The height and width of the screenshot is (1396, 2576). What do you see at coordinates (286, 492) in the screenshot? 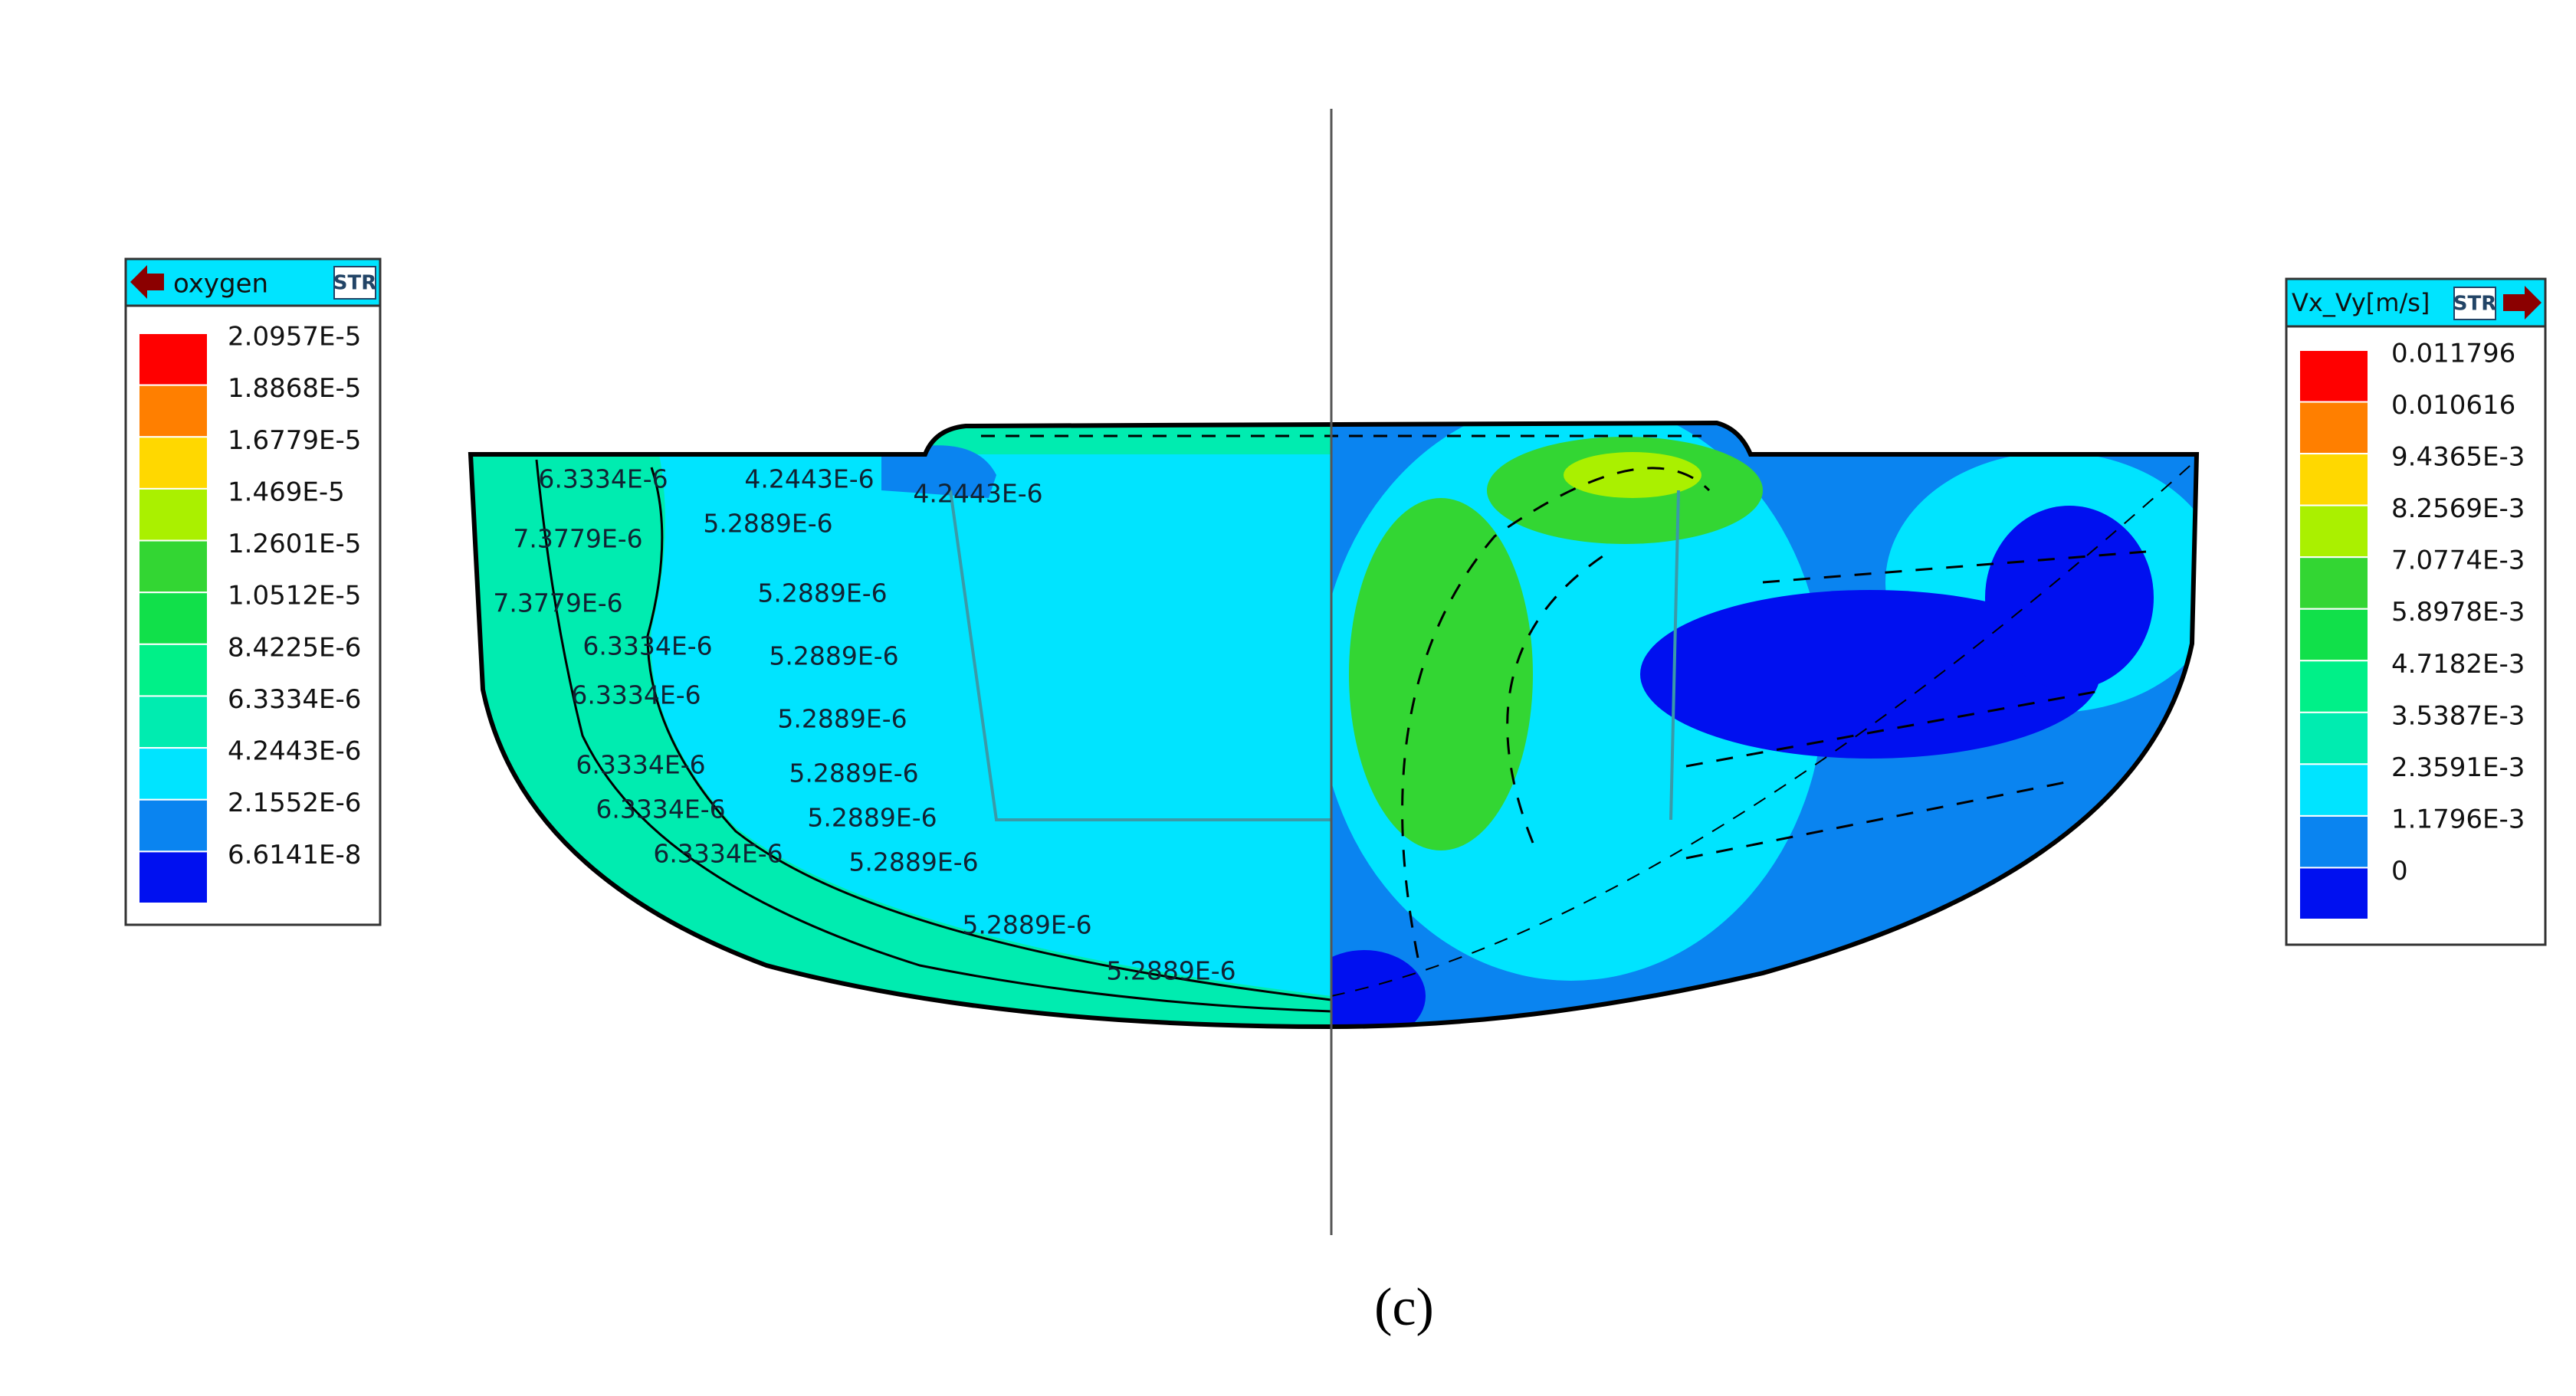
I see `legend-label: 1.469E-5` at bounding box center [286, 492].